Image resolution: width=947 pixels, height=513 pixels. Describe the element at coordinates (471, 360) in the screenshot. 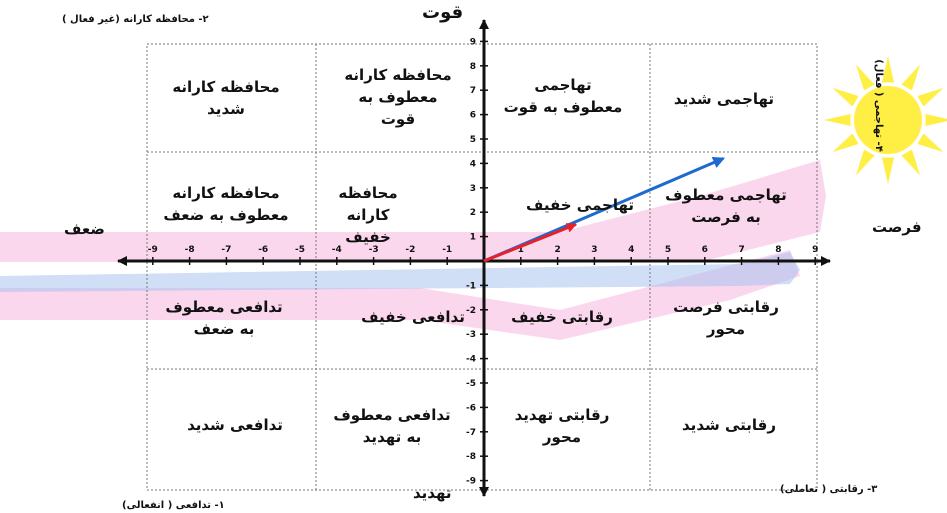

I see `y-tick-label: -4` at that location.